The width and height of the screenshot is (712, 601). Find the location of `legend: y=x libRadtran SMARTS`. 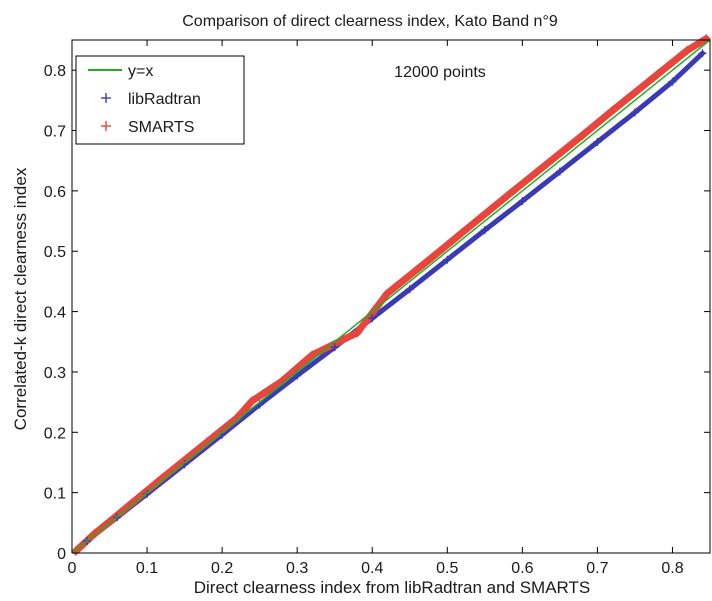

legend: y=x libRadtran SMARTS is located at coordinates (160, 100).